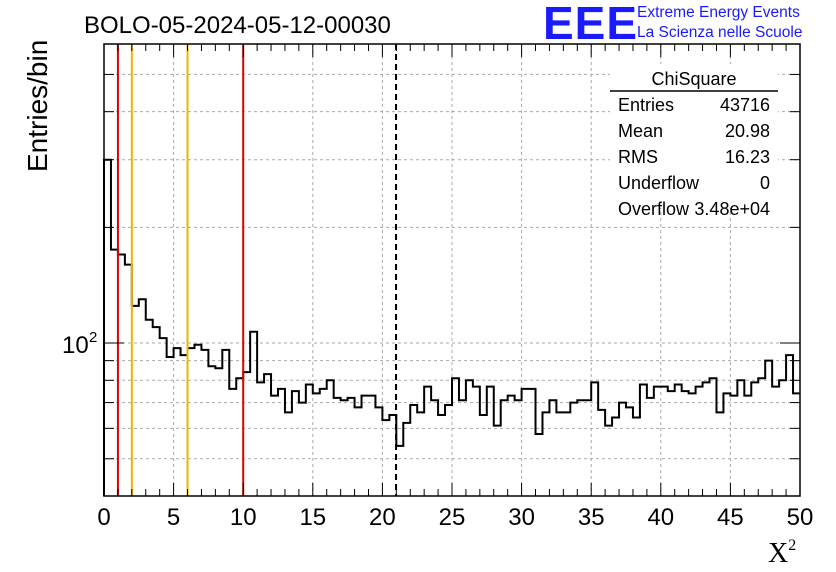 This screenshot has height=572, width=836. I want to click on logo-line-2: La Scienza nelle Scuole, so click(720, 32).